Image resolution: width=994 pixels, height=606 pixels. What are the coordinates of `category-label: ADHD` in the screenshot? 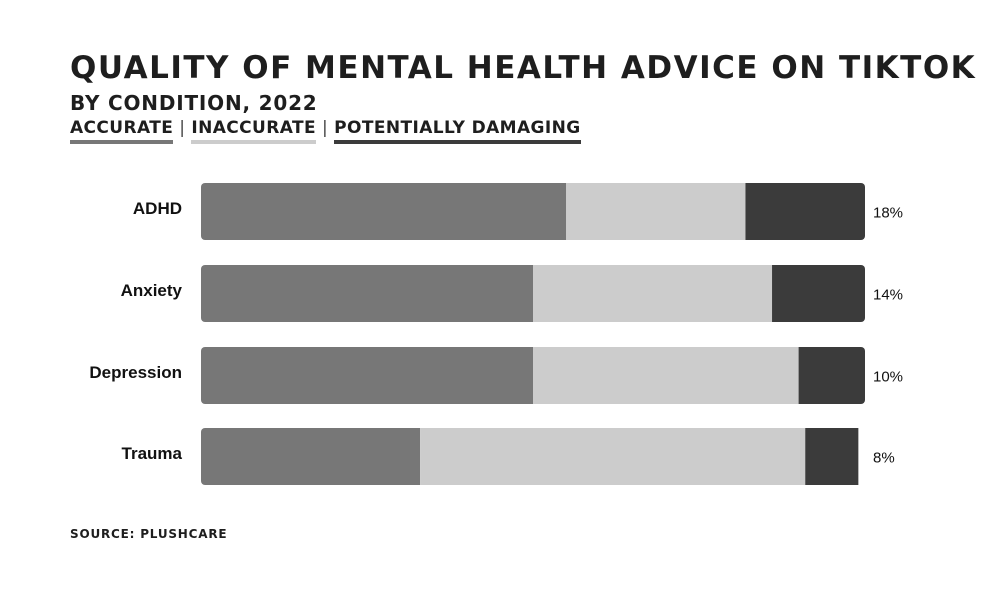 It's located at (157, 208).